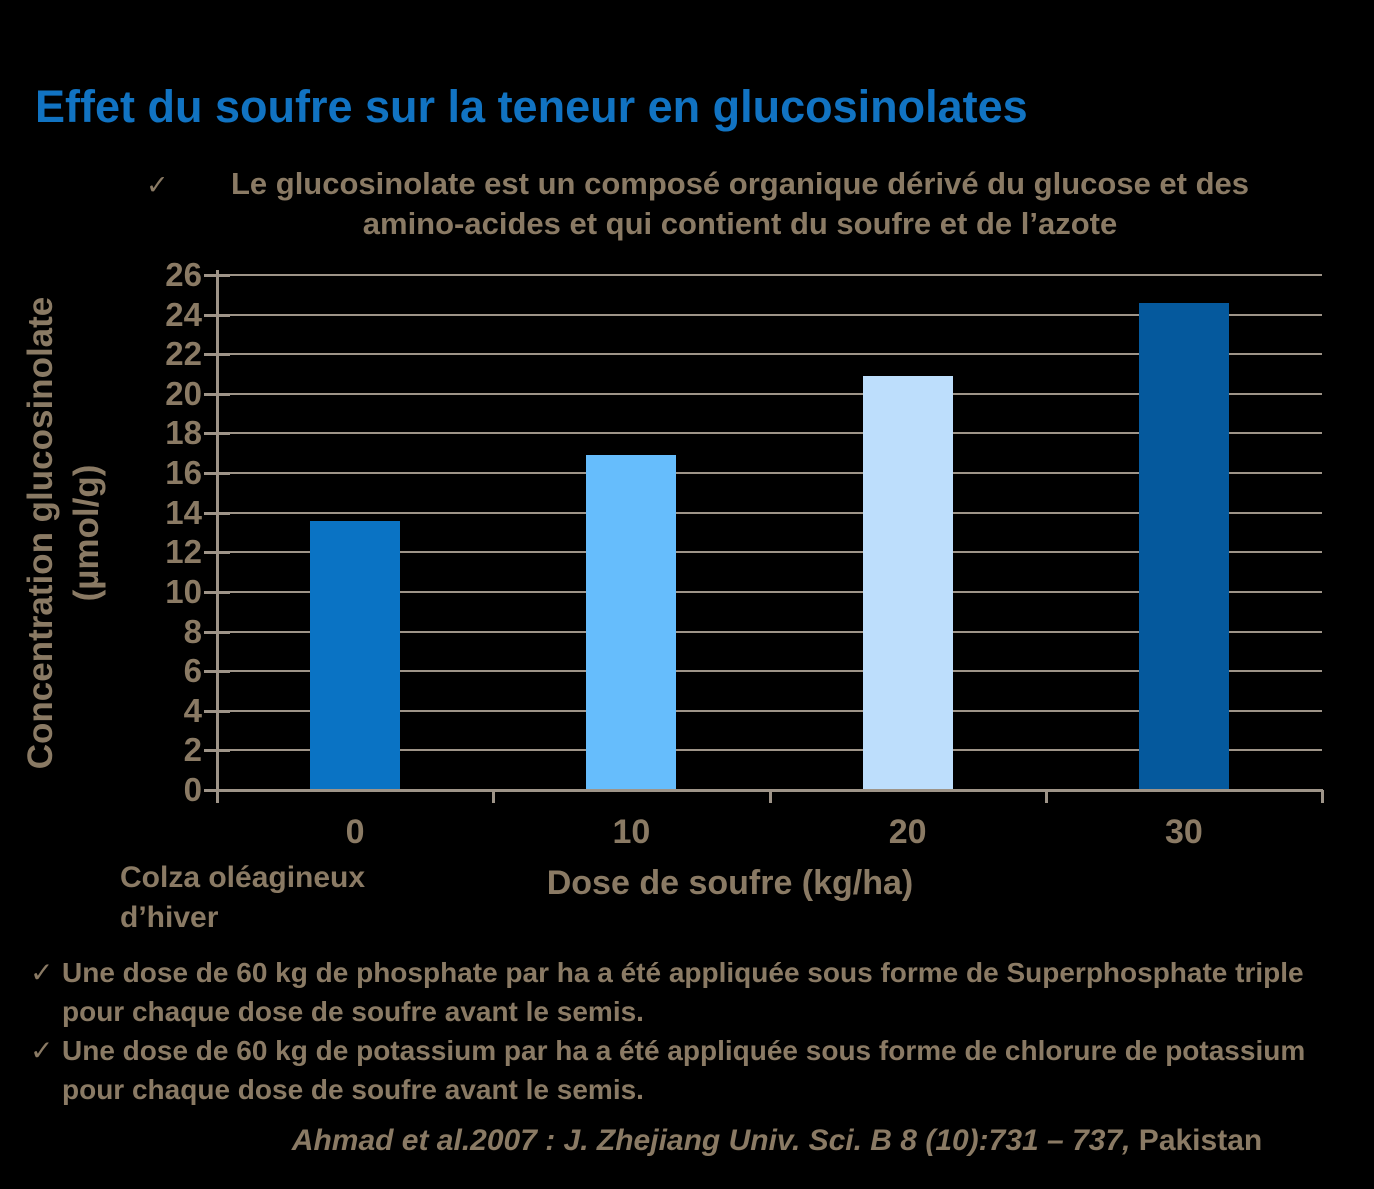 The height and width of the screenshot is (1189, 1374). What do you see at coordinates (183, 393) in the screenshot?
I see `y-tick-label: 20` at bounding box center [183, 393].